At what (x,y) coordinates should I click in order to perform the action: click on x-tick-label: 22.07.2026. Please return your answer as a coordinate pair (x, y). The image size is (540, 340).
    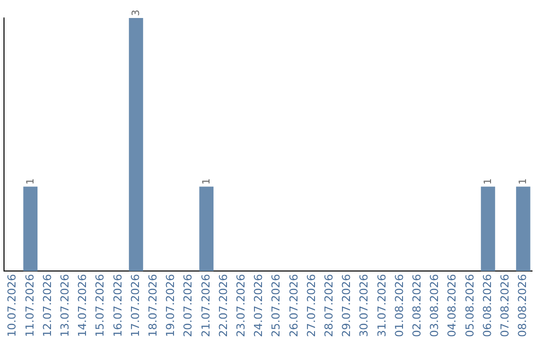
    Looking at the image, I should click on (223, 306).